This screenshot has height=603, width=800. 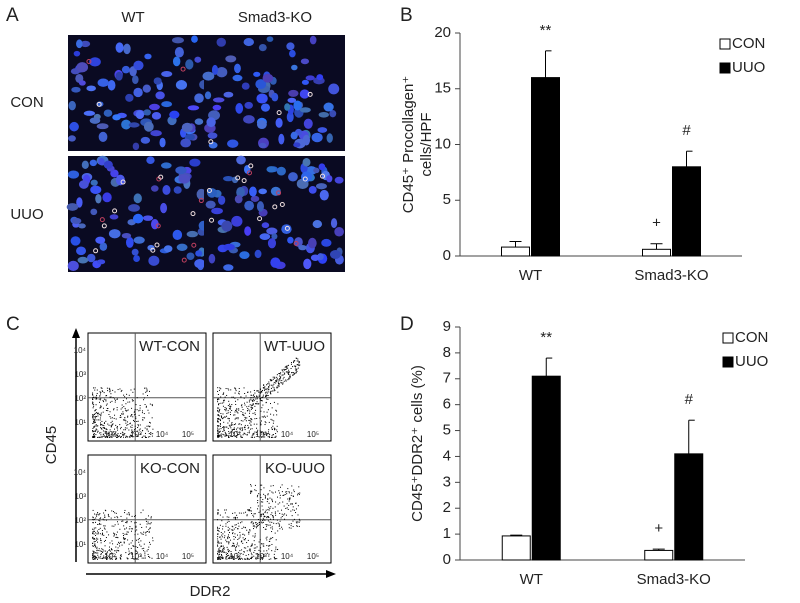 What do you see at coordinates (313, 434) in the screenshot?
I see `x-tick-label: 10⁵` at bounding box center [313, 434].